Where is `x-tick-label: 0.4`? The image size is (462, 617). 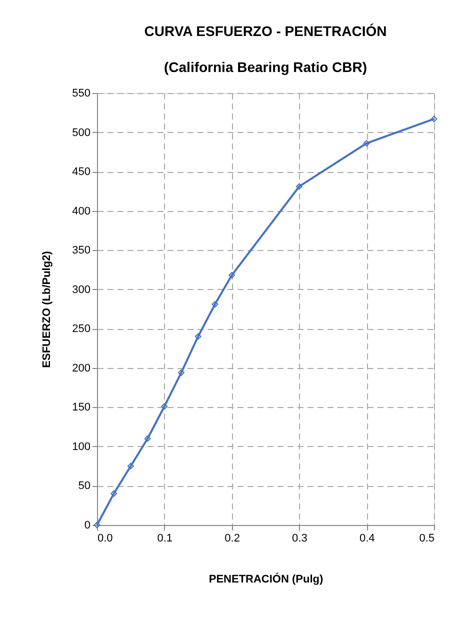
x-tick-label: 0.4 is located at coordinates (367, 538).